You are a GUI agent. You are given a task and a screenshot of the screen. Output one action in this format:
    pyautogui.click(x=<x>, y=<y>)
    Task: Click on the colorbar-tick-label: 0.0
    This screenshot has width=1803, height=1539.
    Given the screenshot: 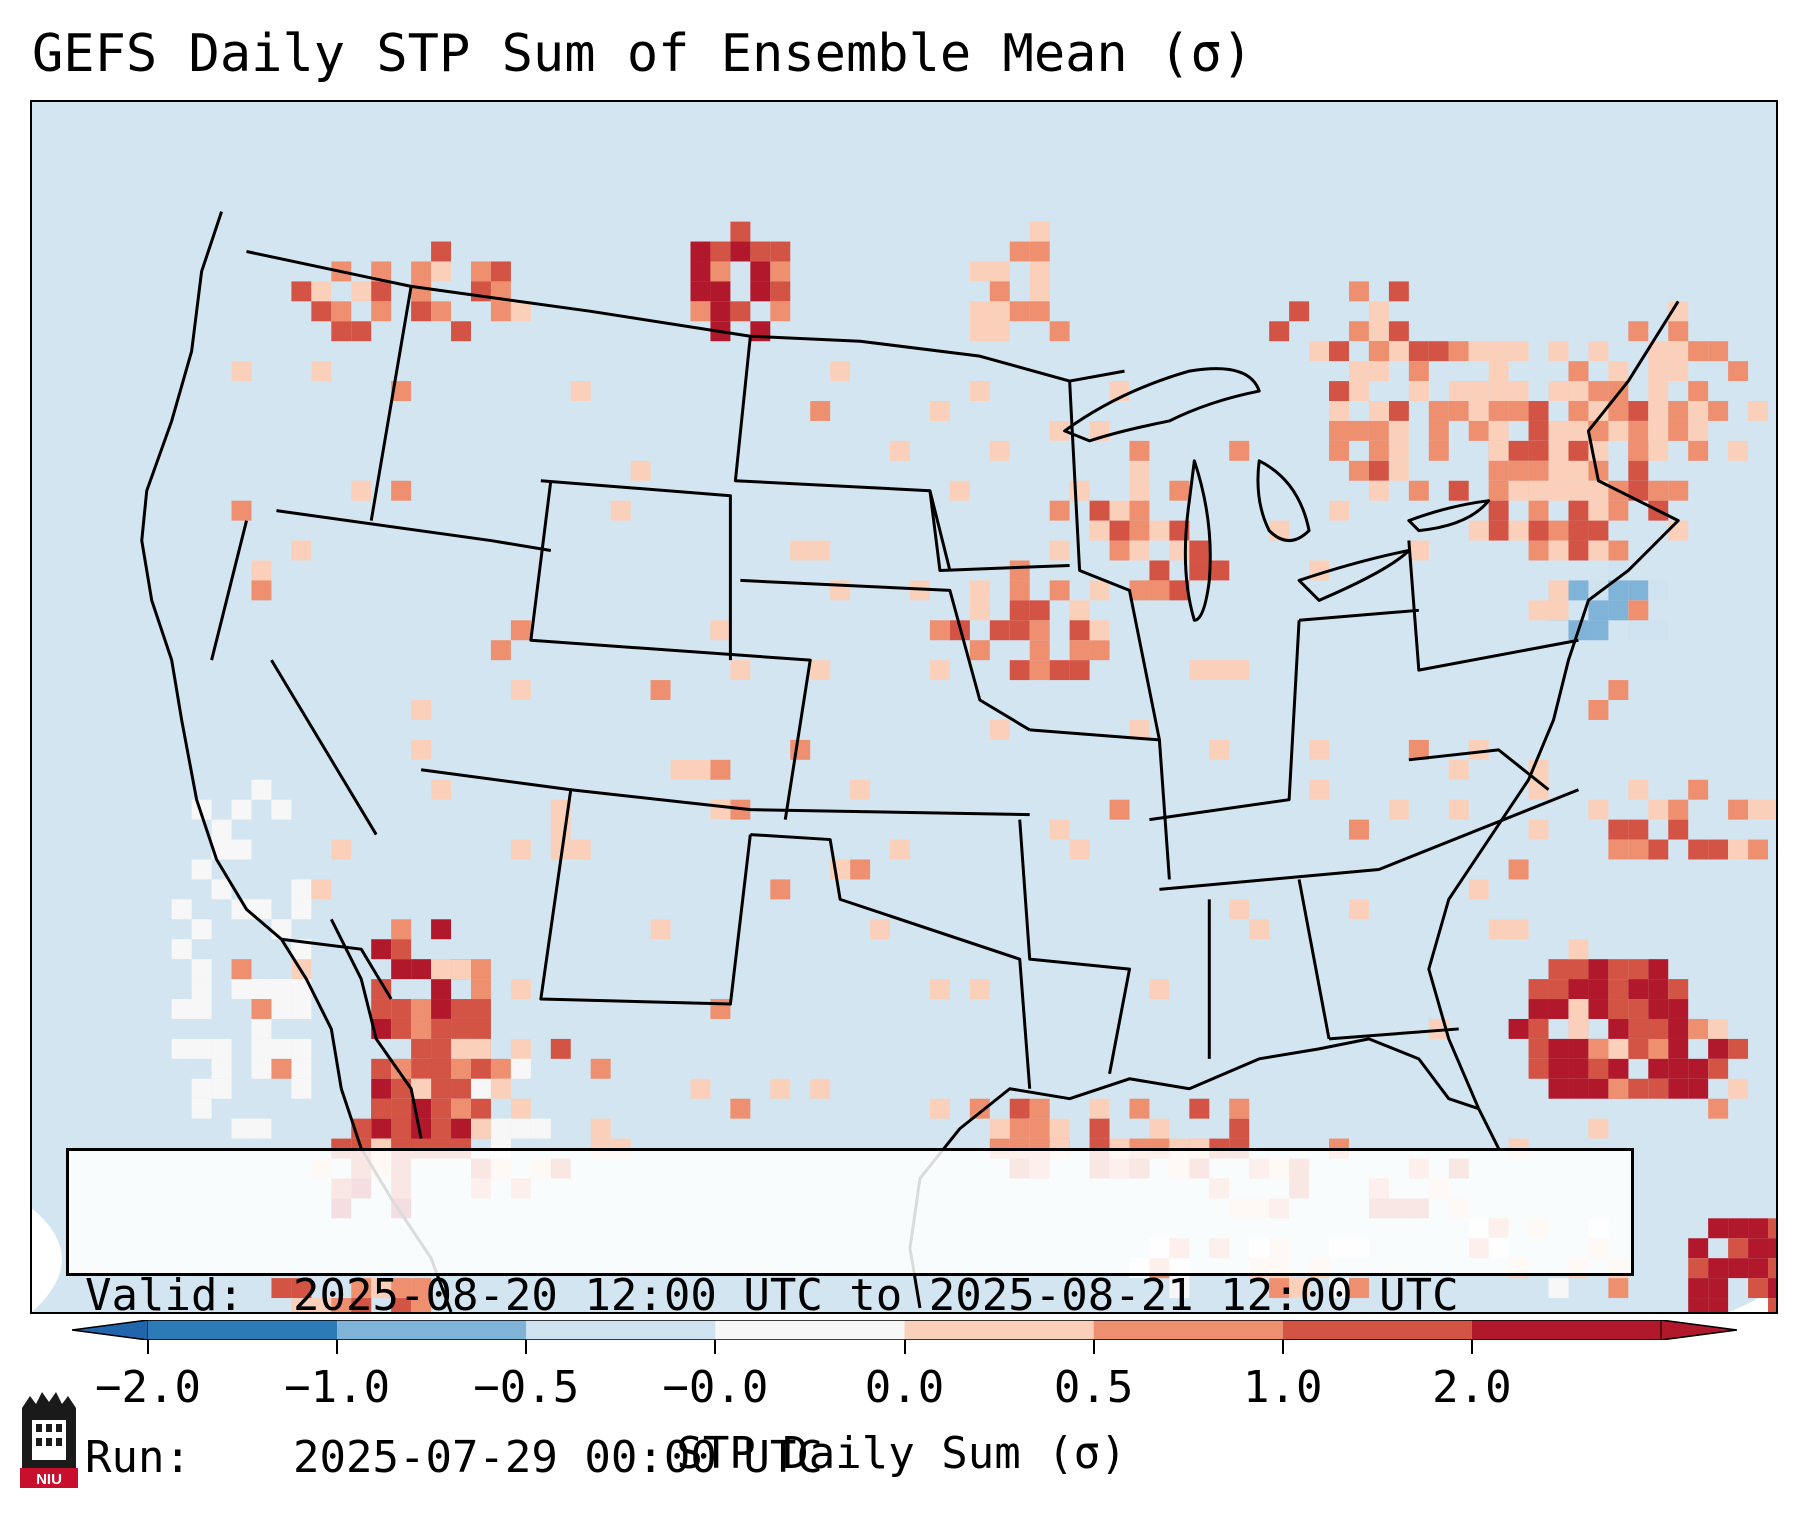 What is the action you would take?
    pyautogui.click(x=904, y=1387)
    